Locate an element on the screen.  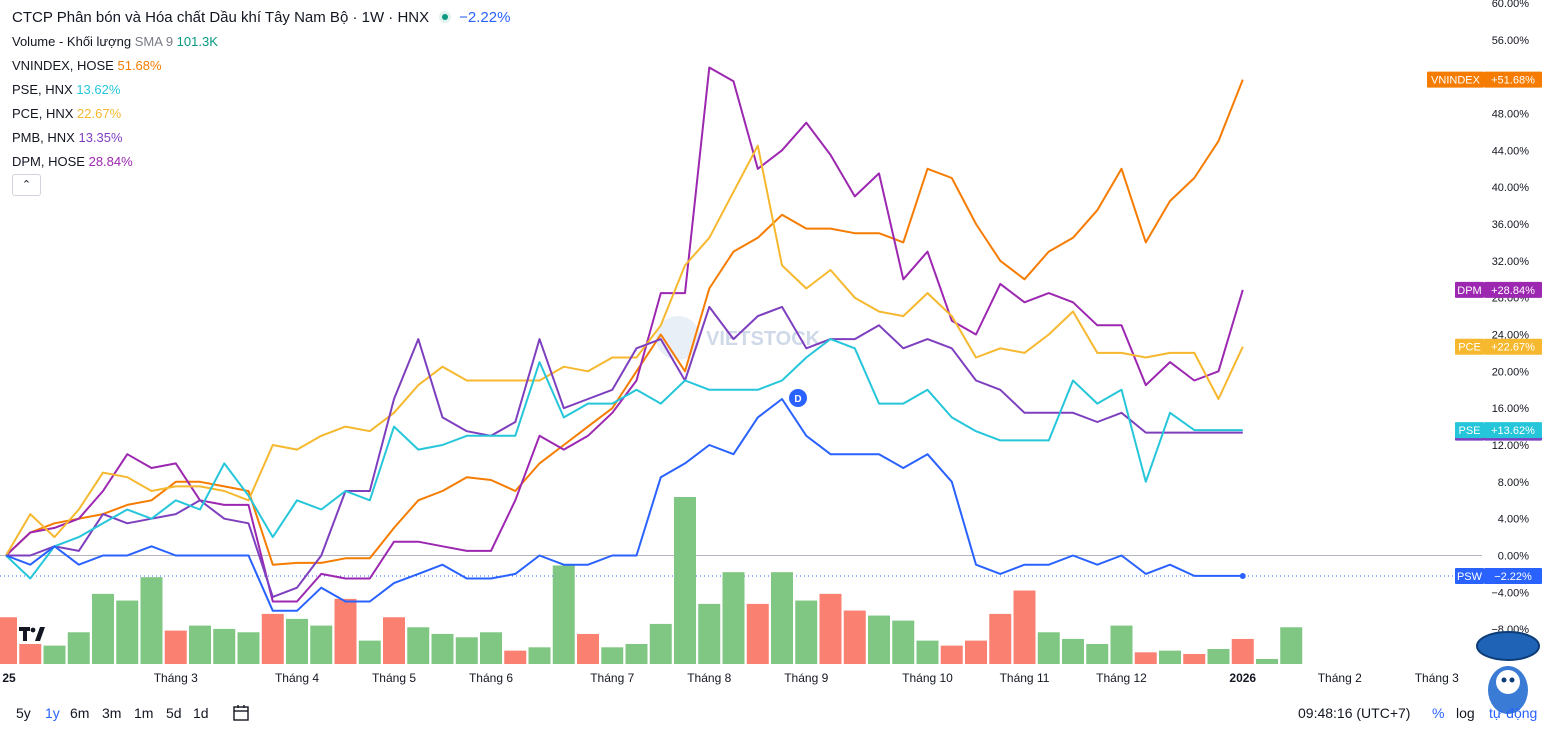
legend-pse-value: 13.62% is located at coordinates (98, 89).